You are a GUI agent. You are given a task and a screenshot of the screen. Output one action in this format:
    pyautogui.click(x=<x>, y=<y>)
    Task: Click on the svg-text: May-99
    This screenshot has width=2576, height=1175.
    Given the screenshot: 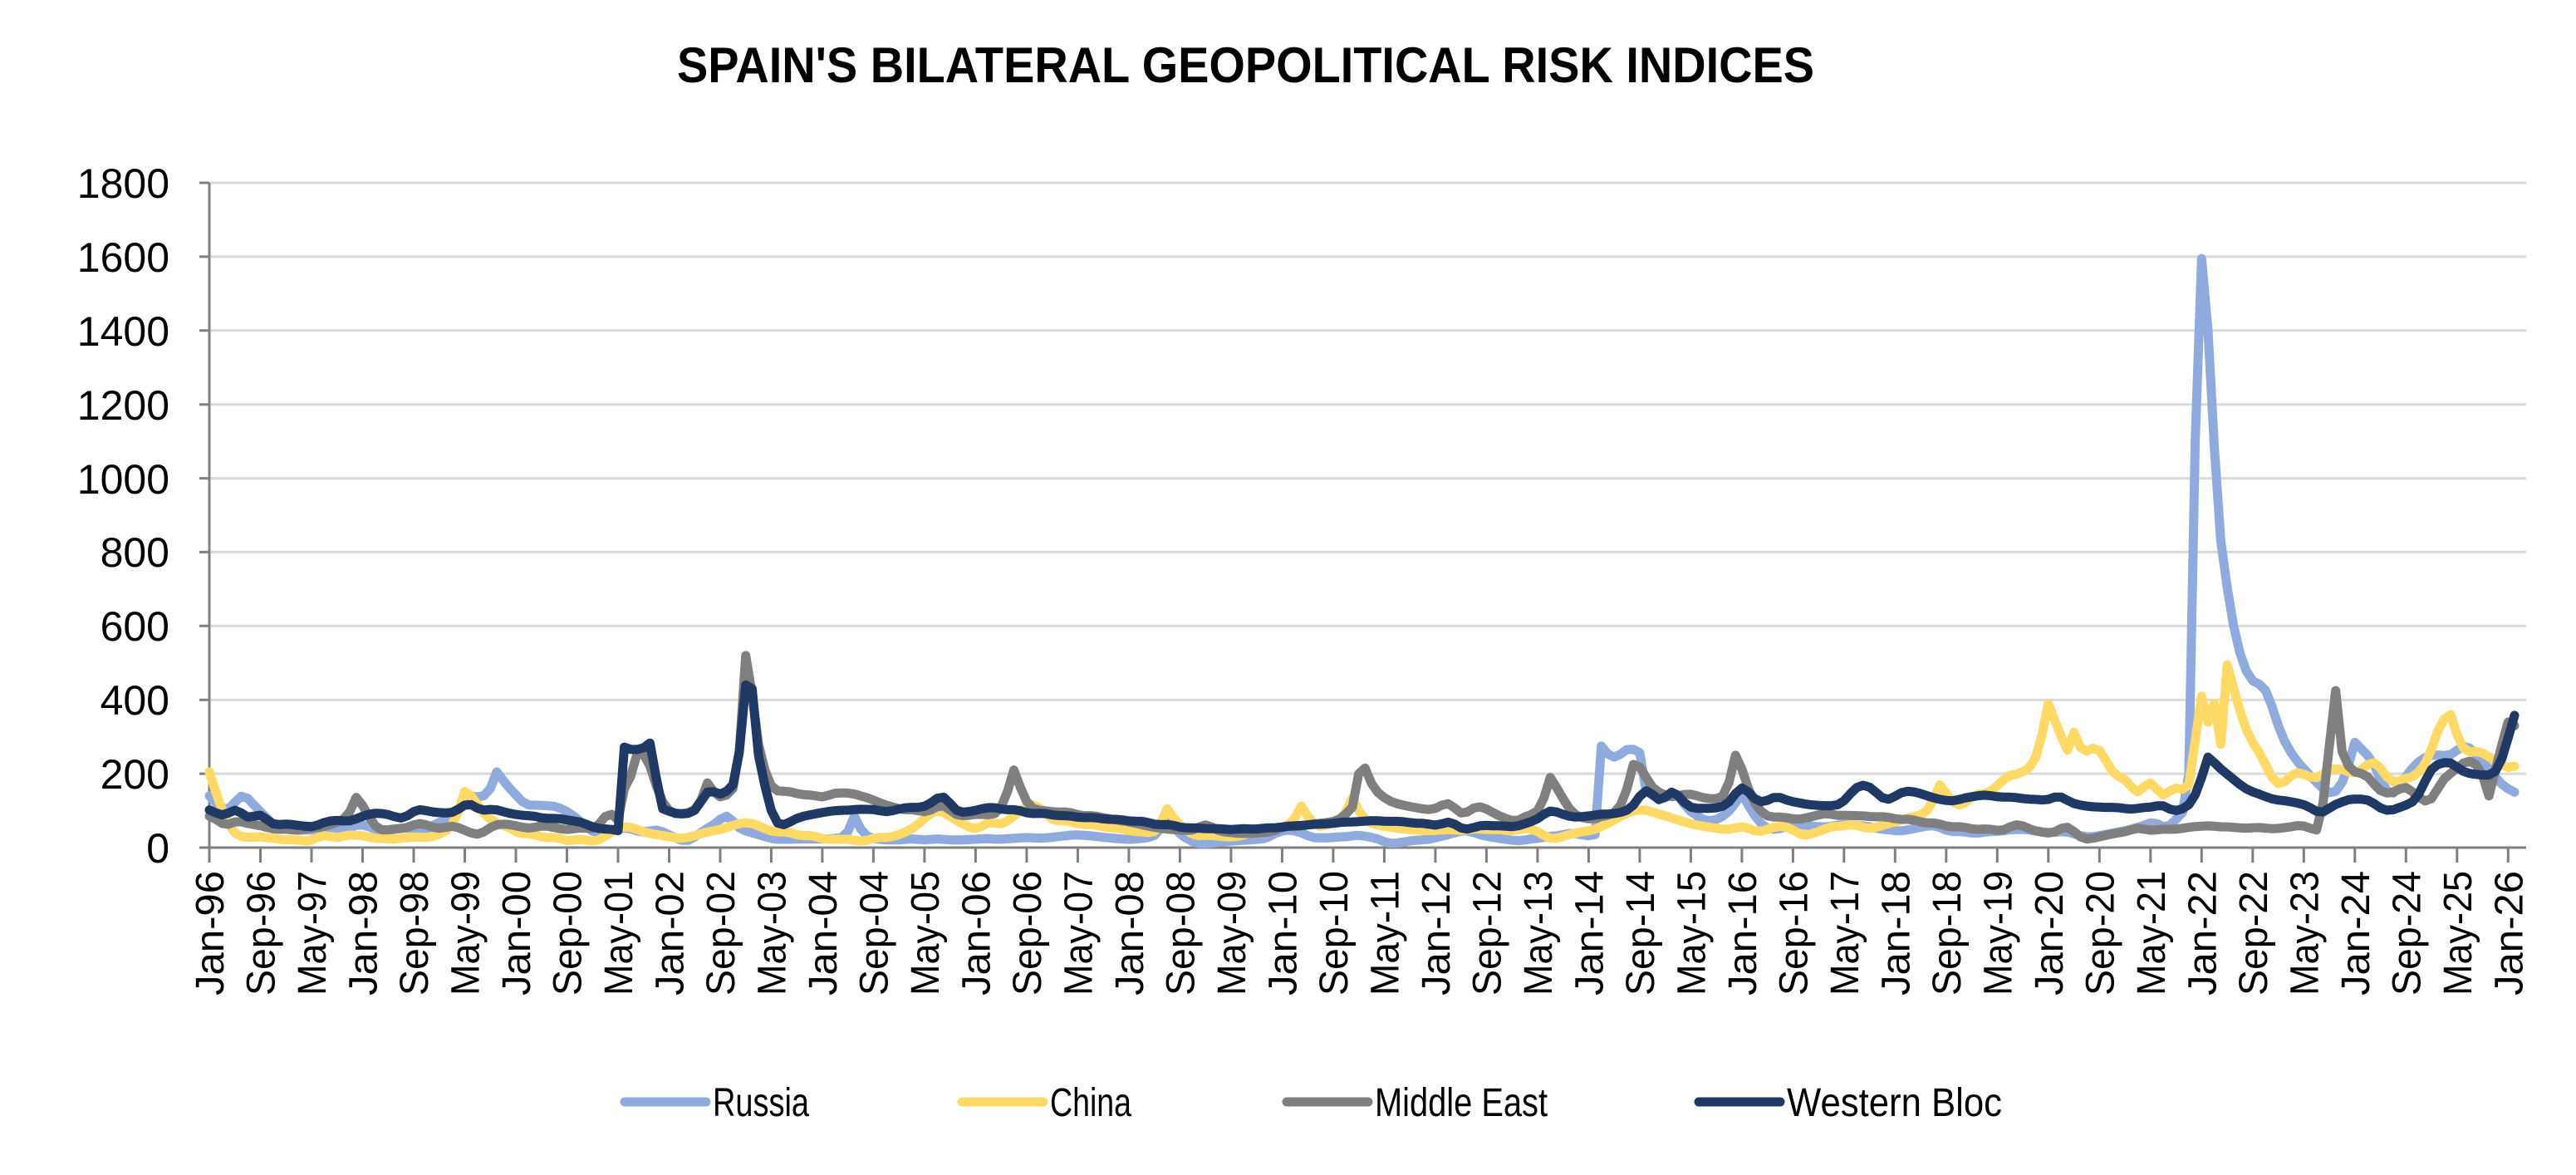 What is the action you would take?
    pyautogui.click(x=466, y=933)
    